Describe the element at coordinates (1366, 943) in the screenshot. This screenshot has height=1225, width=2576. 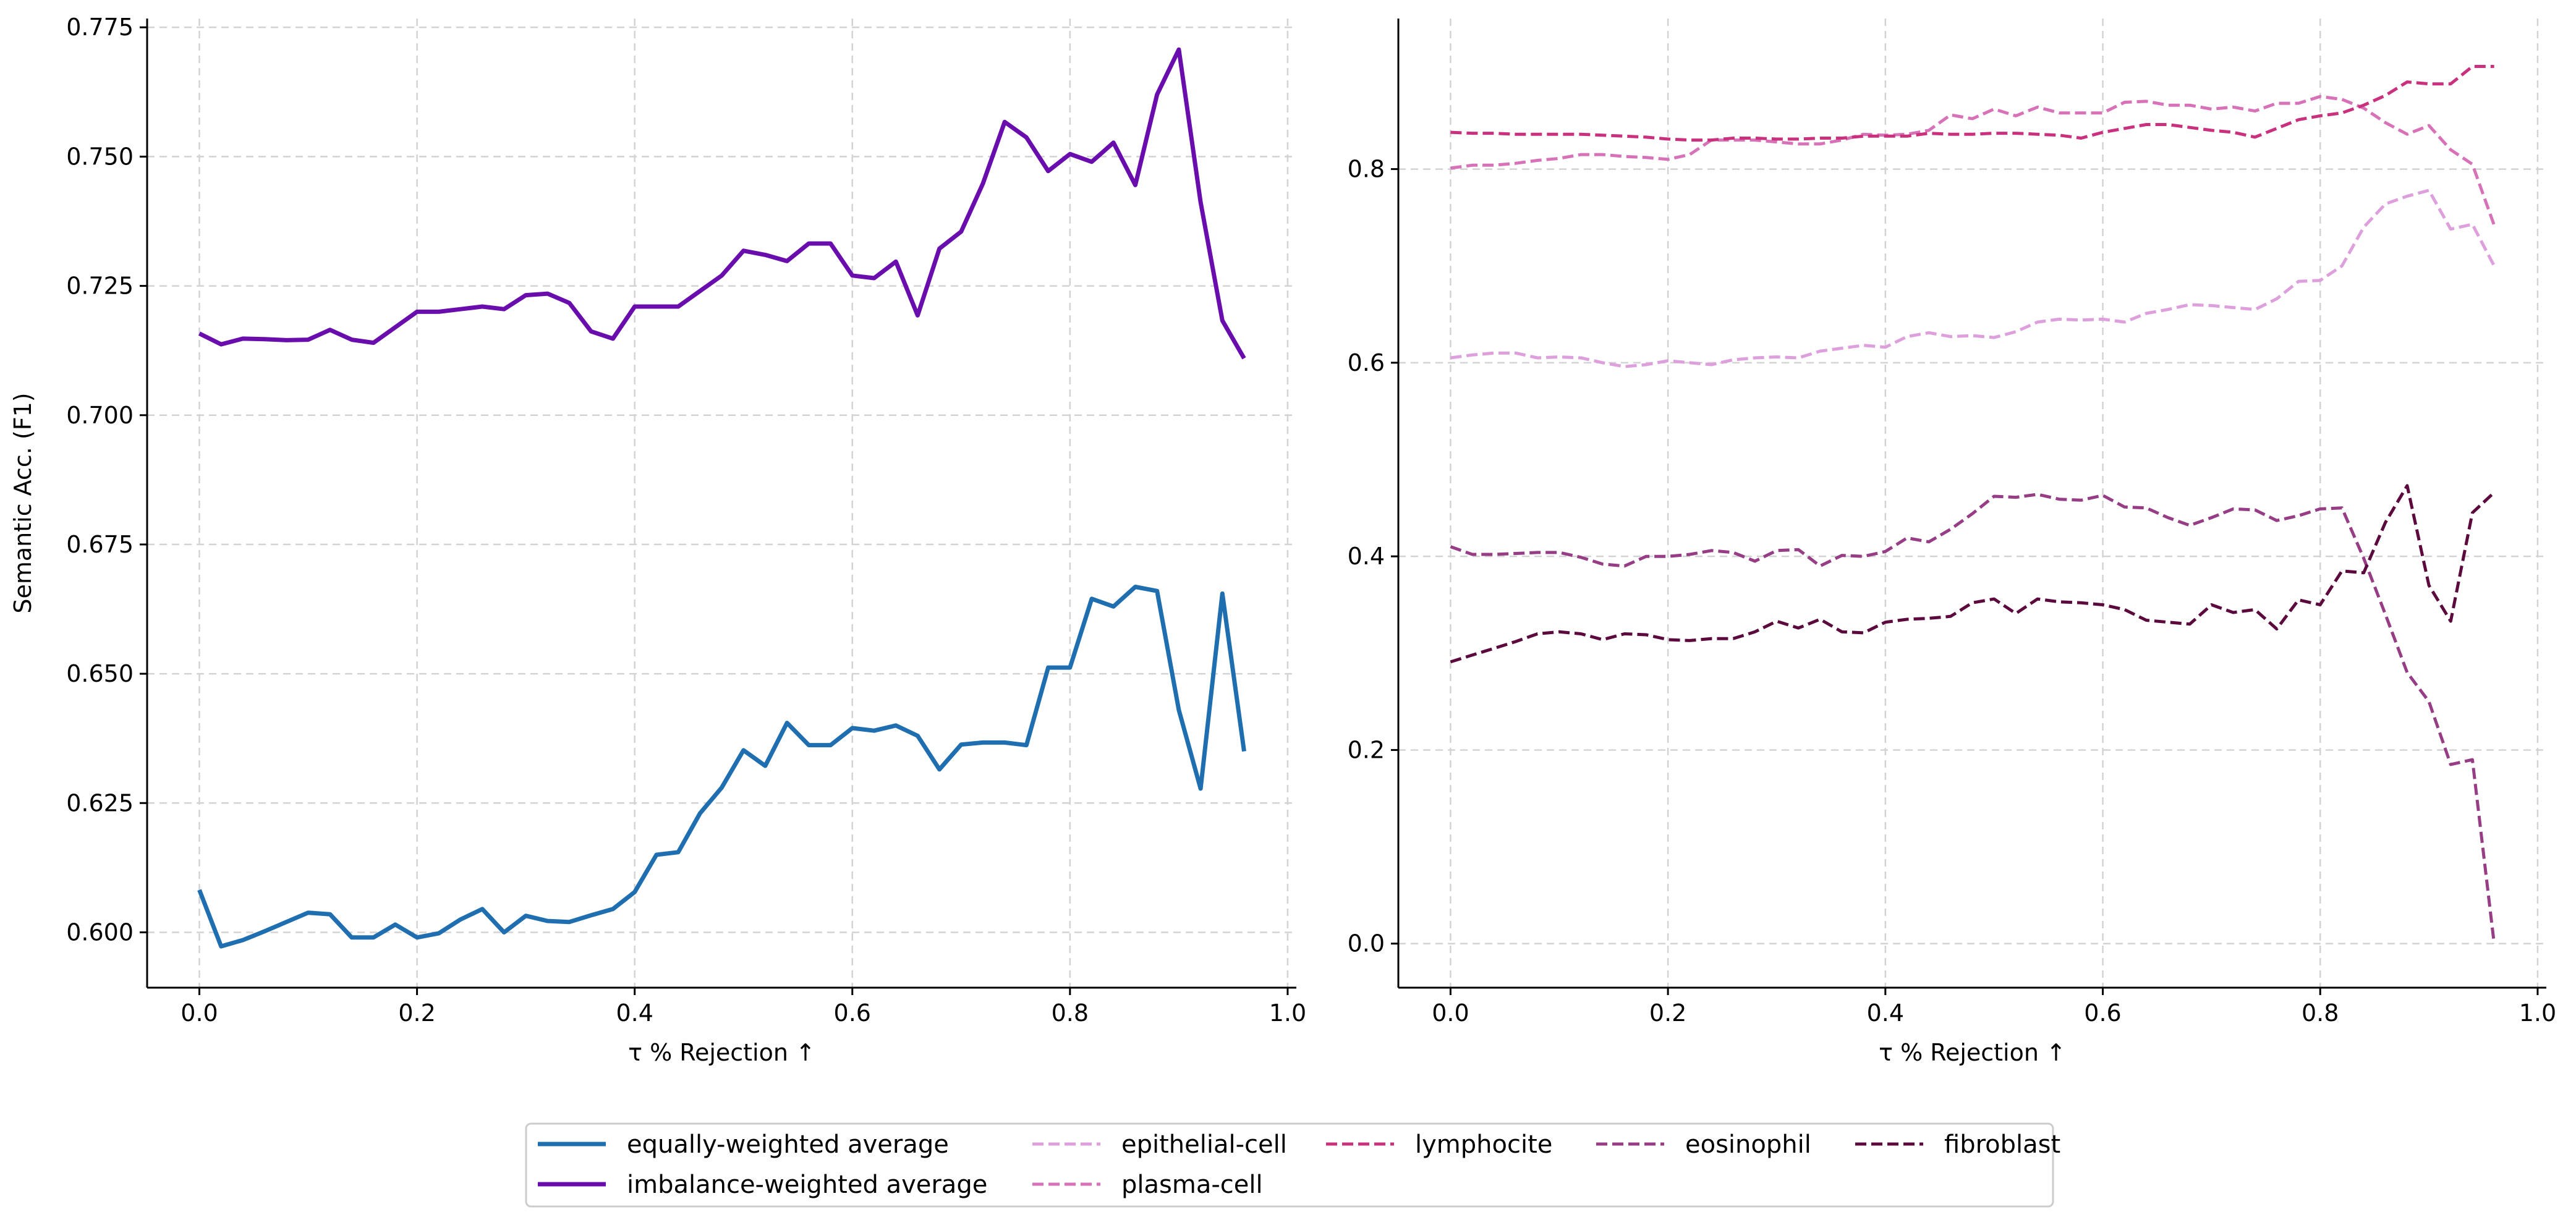
I see `y-tick-label: 0.0` at that location.